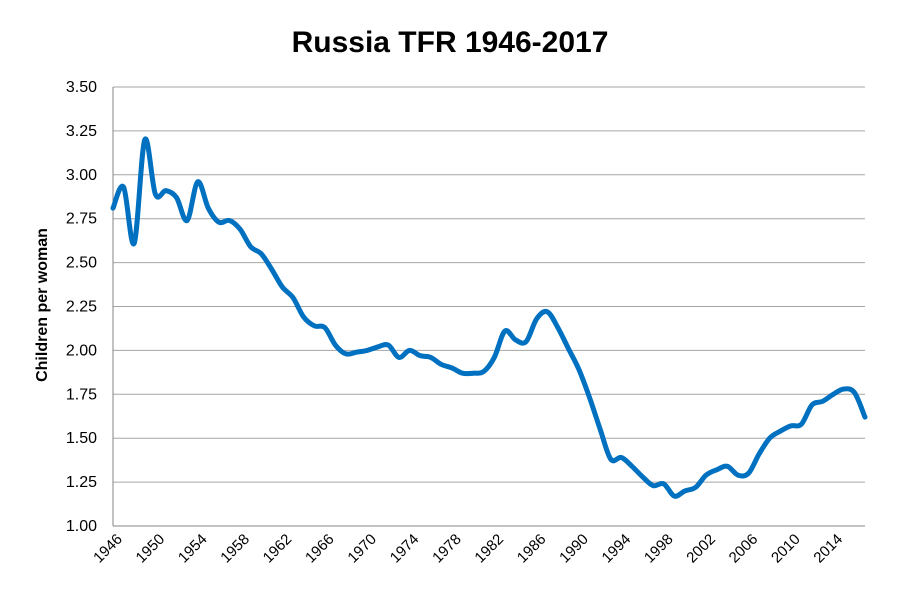  Describe the element at coordinates (81, 526) in the screenshot. I see `y-tick-label: 1.00` at that location.